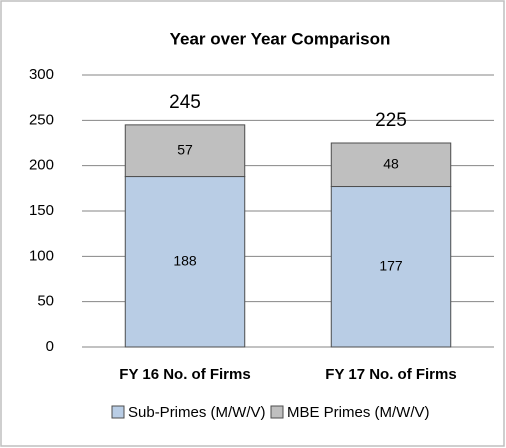 The image size is (506, 448). I want to click on y-tick-label: 250, so click(41, 119).